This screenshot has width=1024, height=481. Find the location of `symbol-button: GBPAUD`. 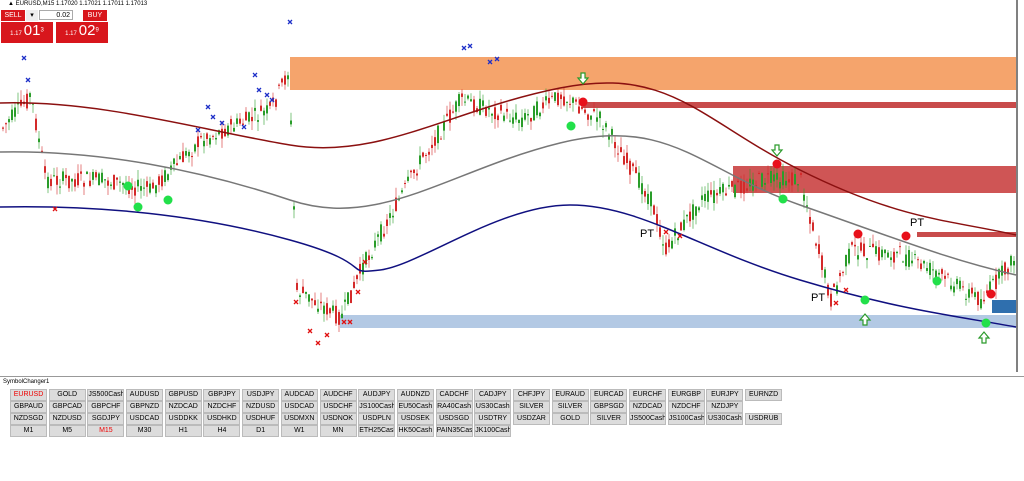

symbol-button: GBPAUD is located at coordinates (28, 407).